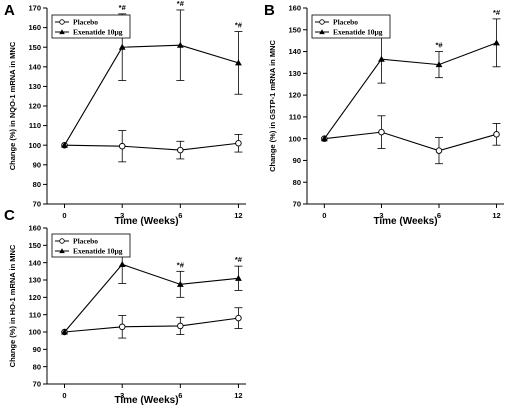 Image resolution: width=520 pixels, height=413 pixels. What do you see at coordinates (12, 305) in the screenshot?
I see `y-axis-label: Change (%) in HO-1 mRNA in MNC` at bounding box center [12, 305].